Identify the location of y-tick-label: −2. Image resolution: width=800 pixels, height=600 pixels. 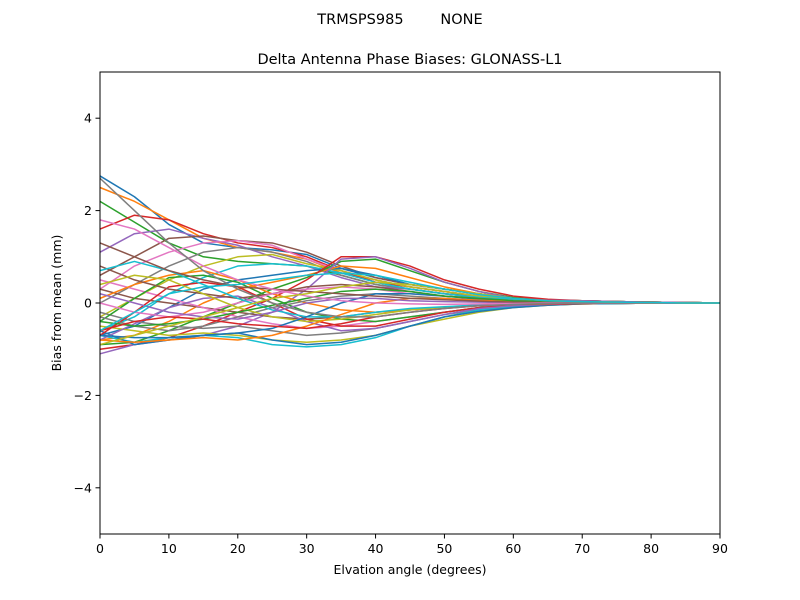
(83, 395).